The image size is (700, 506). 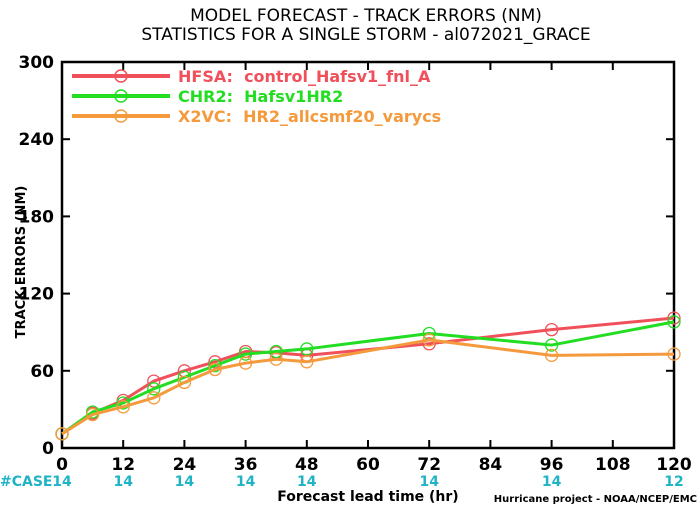 What do you see at coordinates (62, 465) in the screenshot?
I see `x-tick-label: 0` at bounding box center [62, 465].